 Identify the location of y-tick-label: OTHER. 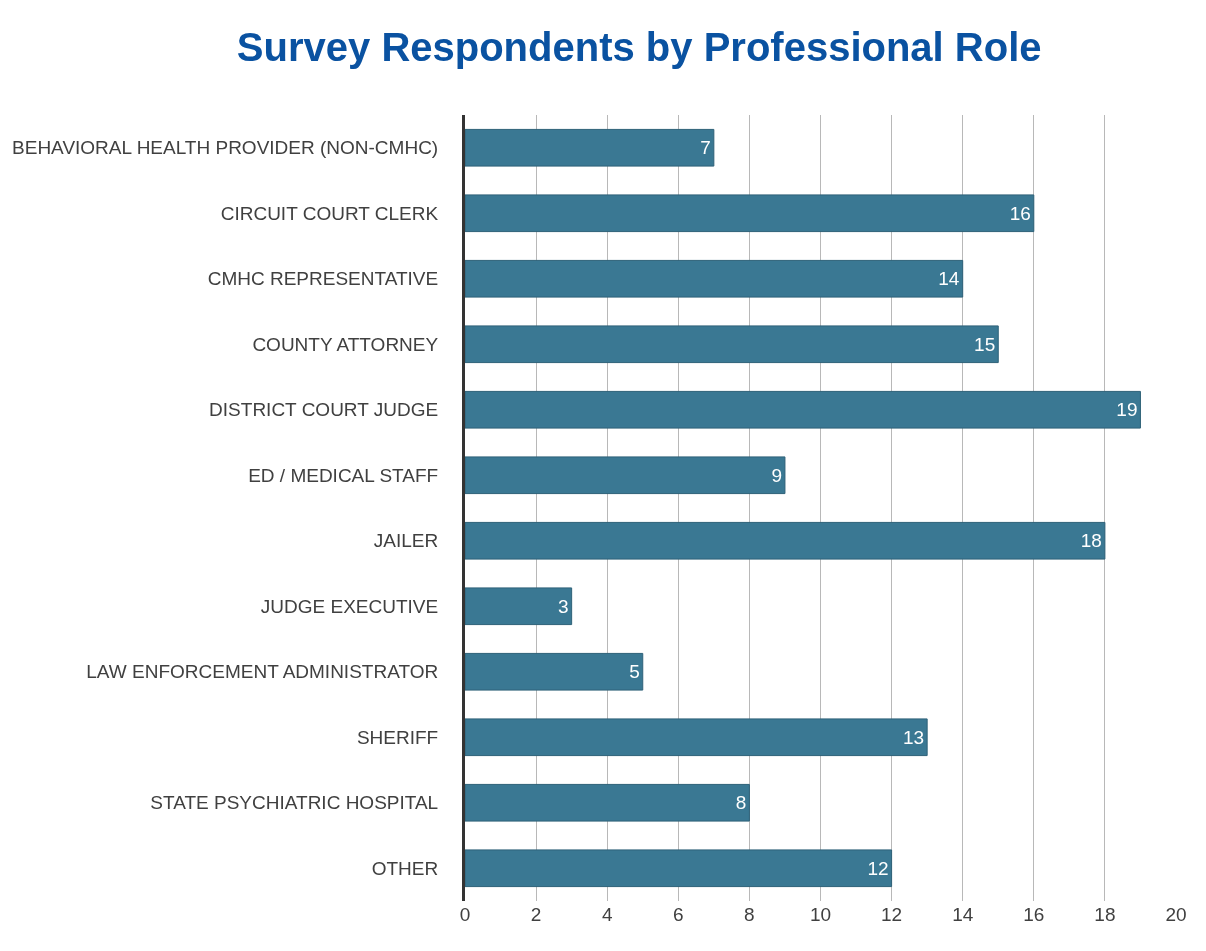
(405, 868).